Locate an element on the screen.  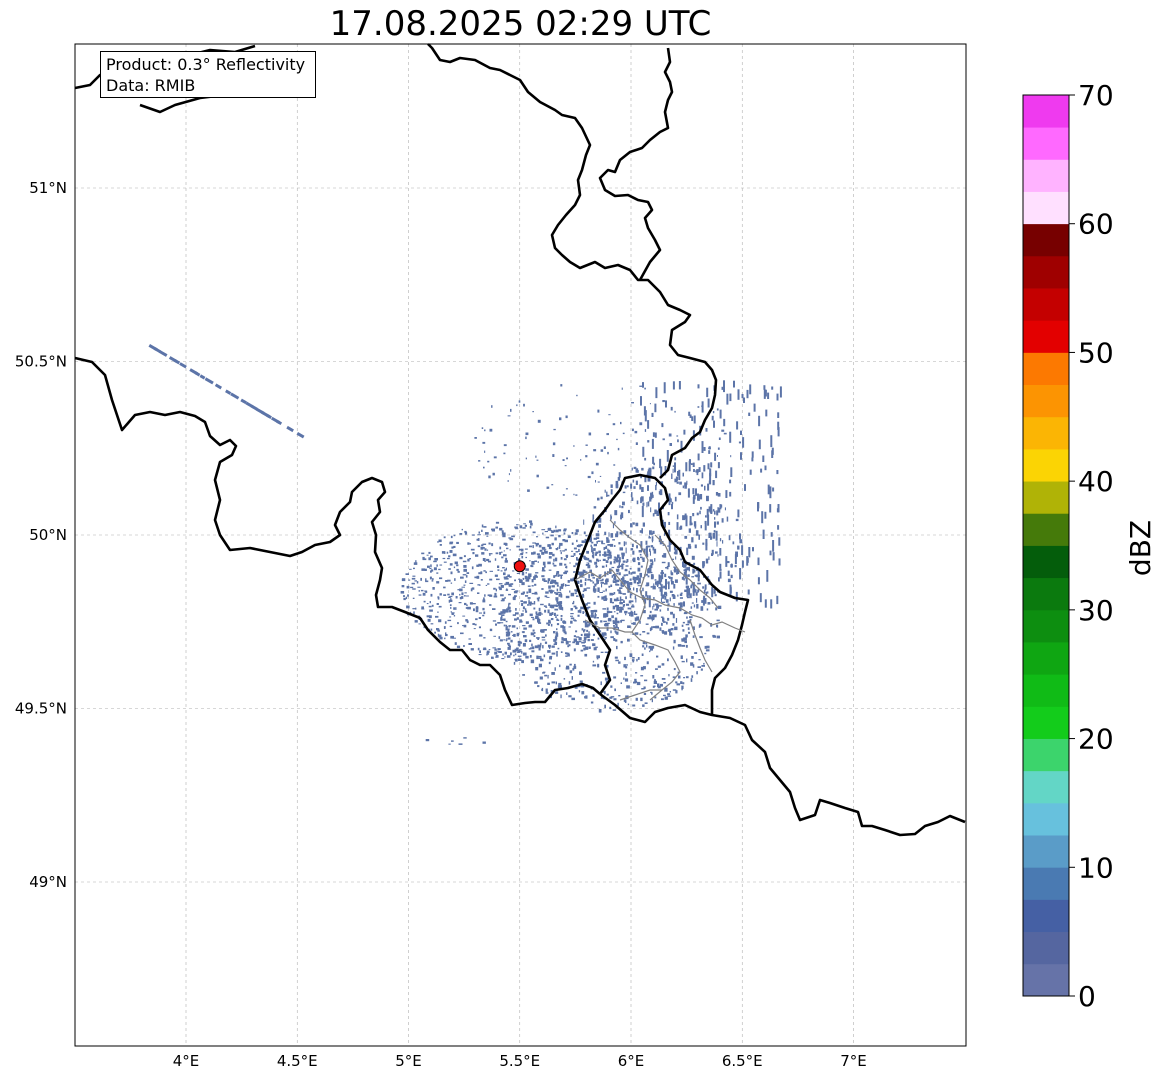
lon-tick-label: 5.5°E is located at coordinates (519, 1061).